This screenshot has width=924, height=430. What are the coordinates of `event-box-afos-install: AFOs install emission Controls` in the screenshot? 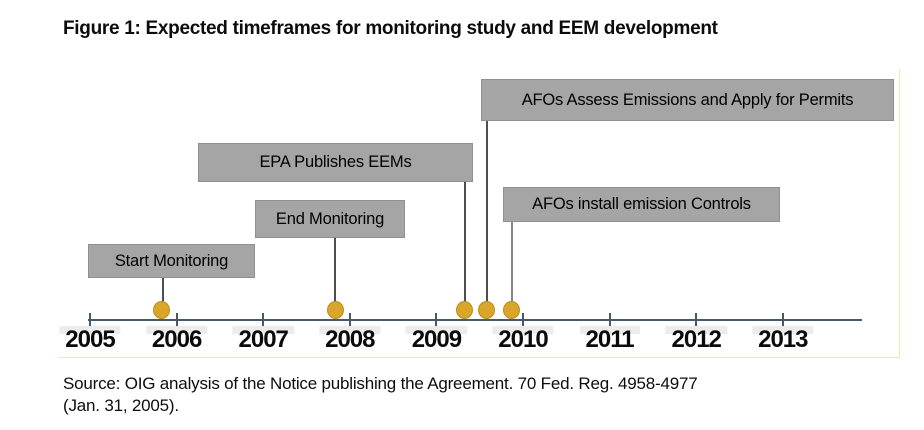 It's located at (641, 204).